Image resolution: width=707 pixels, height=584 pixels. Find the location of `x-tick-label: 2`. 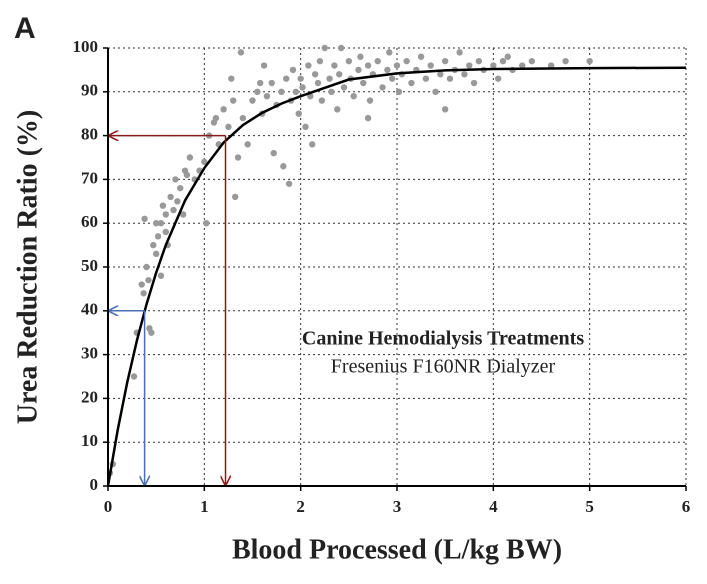

x-tick-label: 2 is located at coordinates (300, 506).